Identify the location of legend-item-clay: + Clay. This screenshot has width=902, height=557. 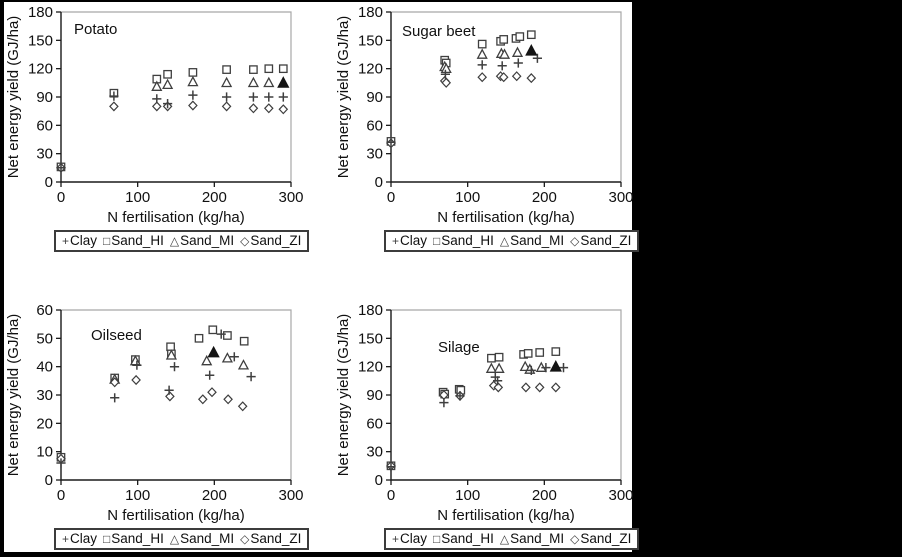
(79, 538).